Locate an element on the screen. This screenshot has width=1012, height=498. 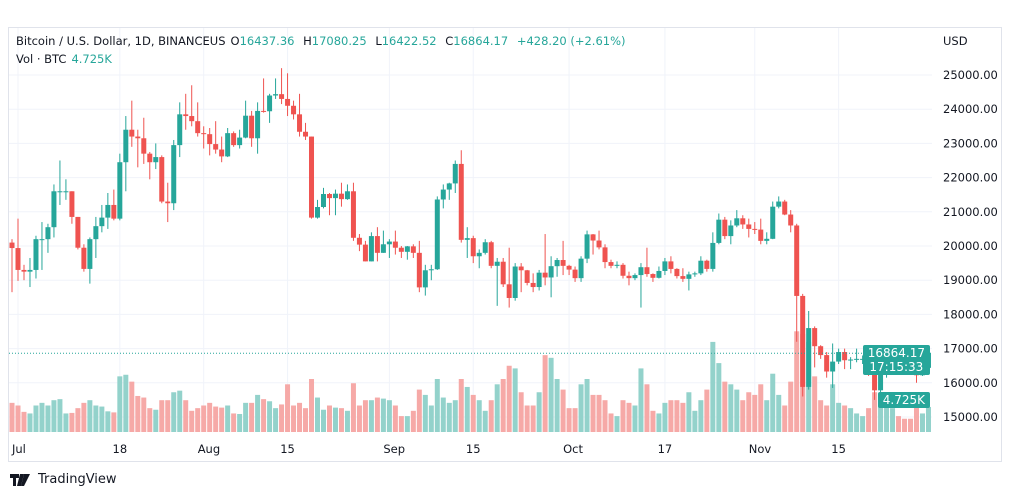
volume-value: 4.725K is located at coordinates (91, 59).